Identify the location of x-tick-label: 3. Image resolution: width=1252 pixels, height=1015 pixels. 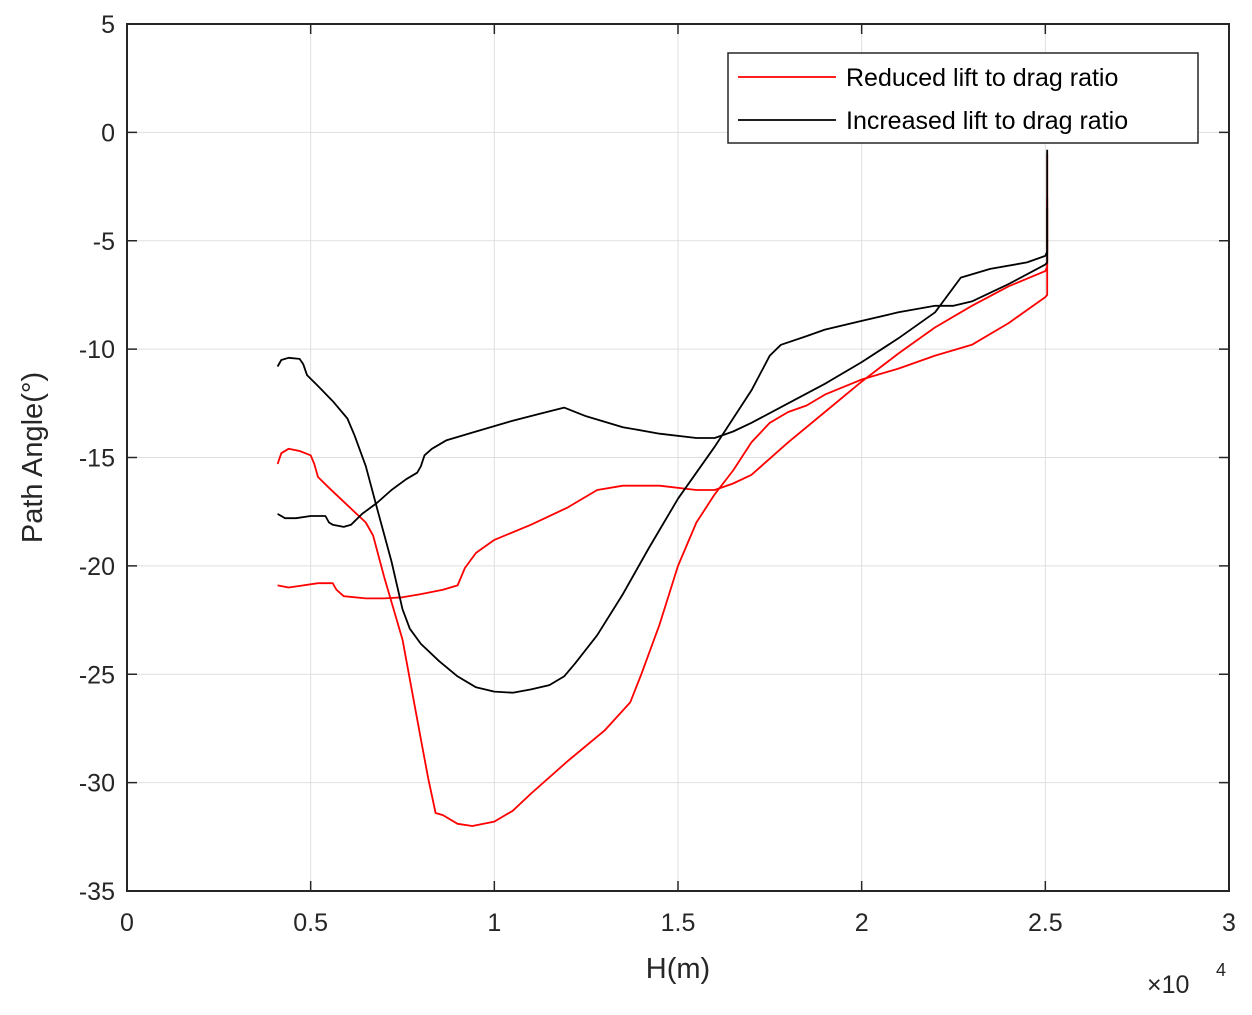
(1229, 923).